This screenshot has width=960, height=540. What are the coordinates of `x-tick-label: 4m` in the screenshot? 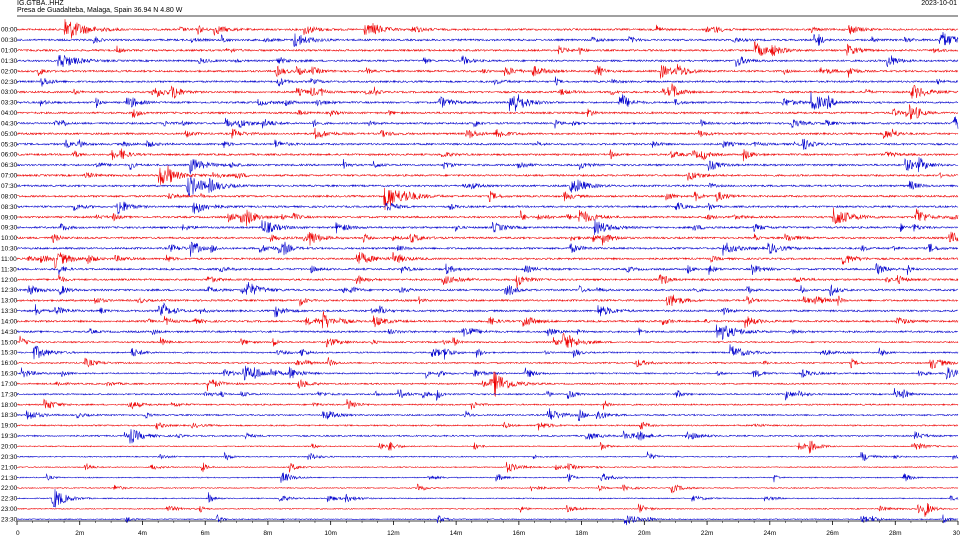 It's located at (142, 533).